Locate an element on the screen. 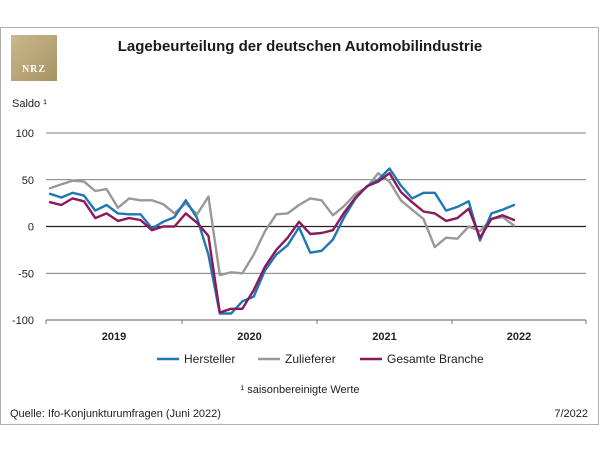 The height and width of the screenshot is (450, 600). y-tick-label: -100 is located at coordinates (23, 321).